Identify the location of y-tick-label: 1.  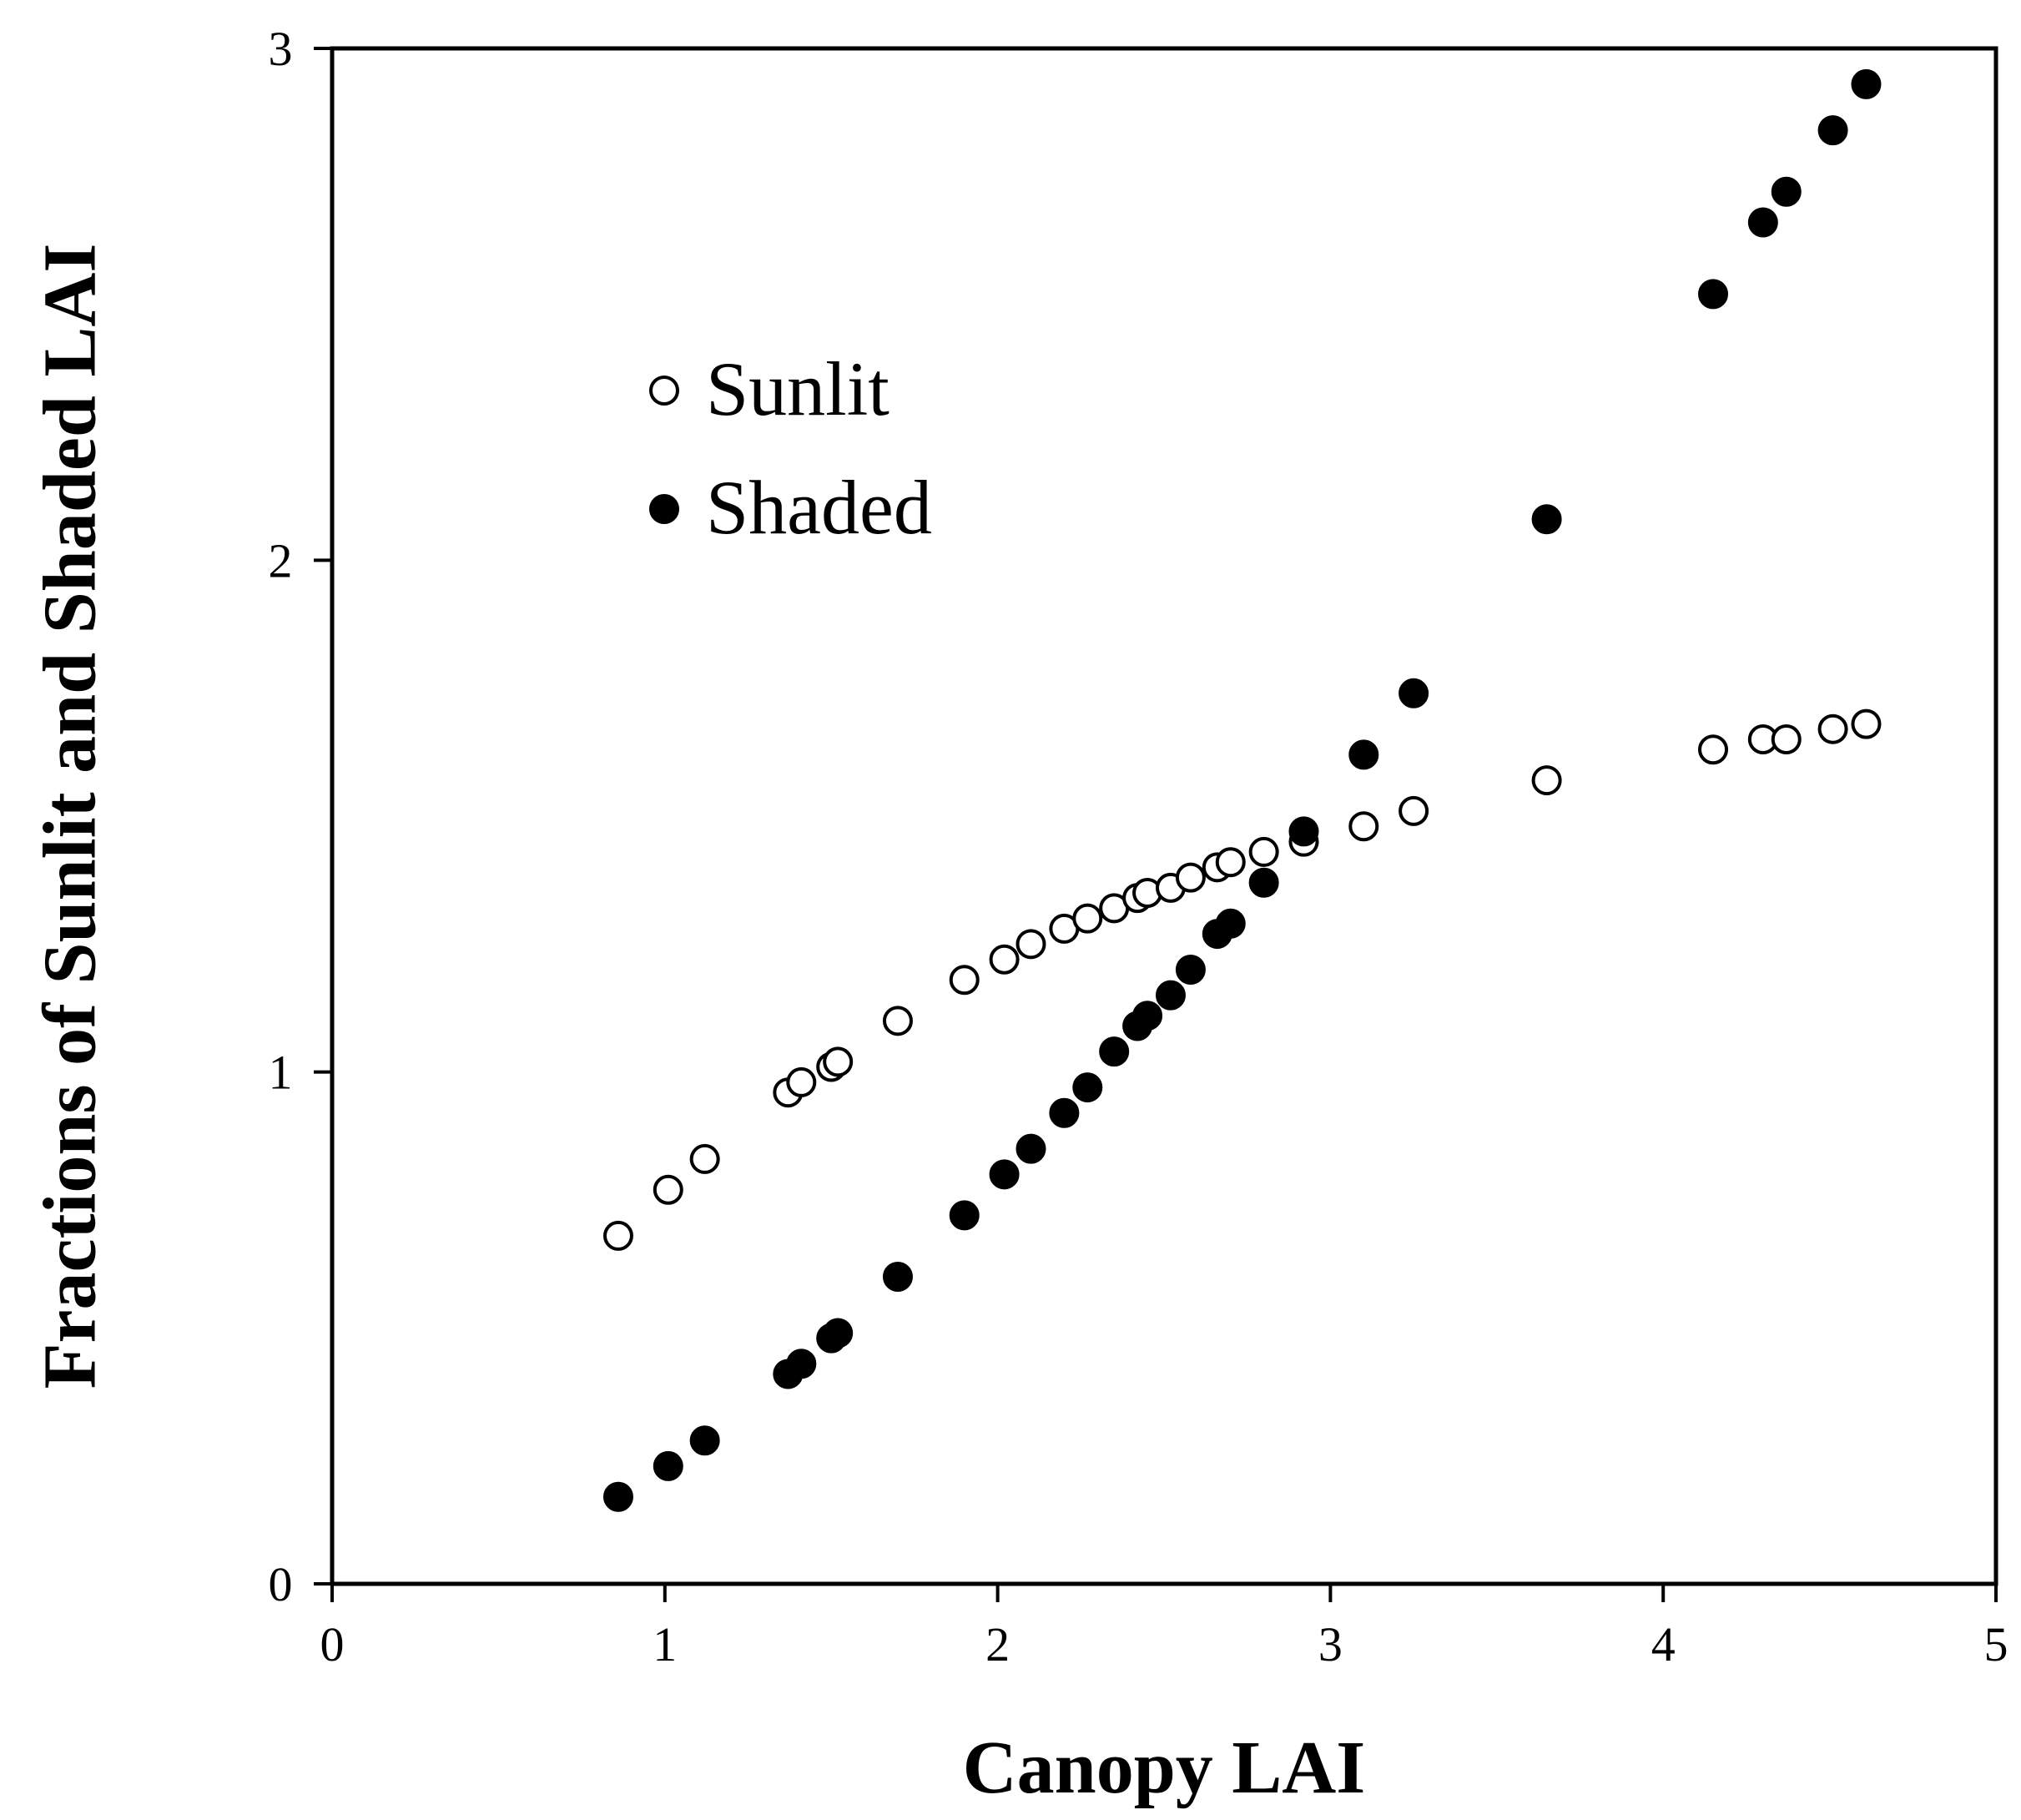
(281, 1073).